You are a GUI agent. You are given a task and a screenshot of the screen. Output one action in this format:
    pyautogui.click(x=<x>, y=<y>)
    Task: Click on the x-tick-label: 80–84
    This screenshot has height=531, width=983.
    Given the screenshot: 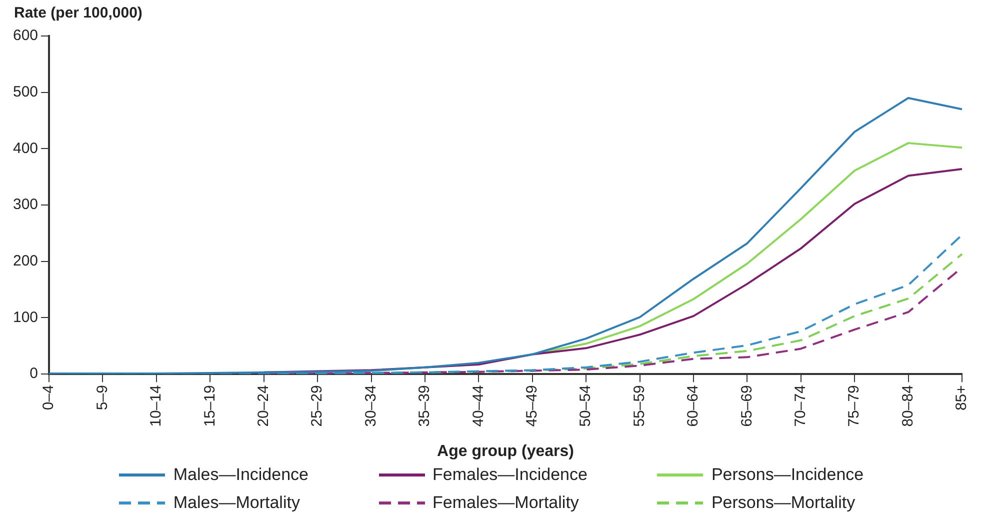 What is the action you would take?
    pyautogui.click(x=907, y=406)
    